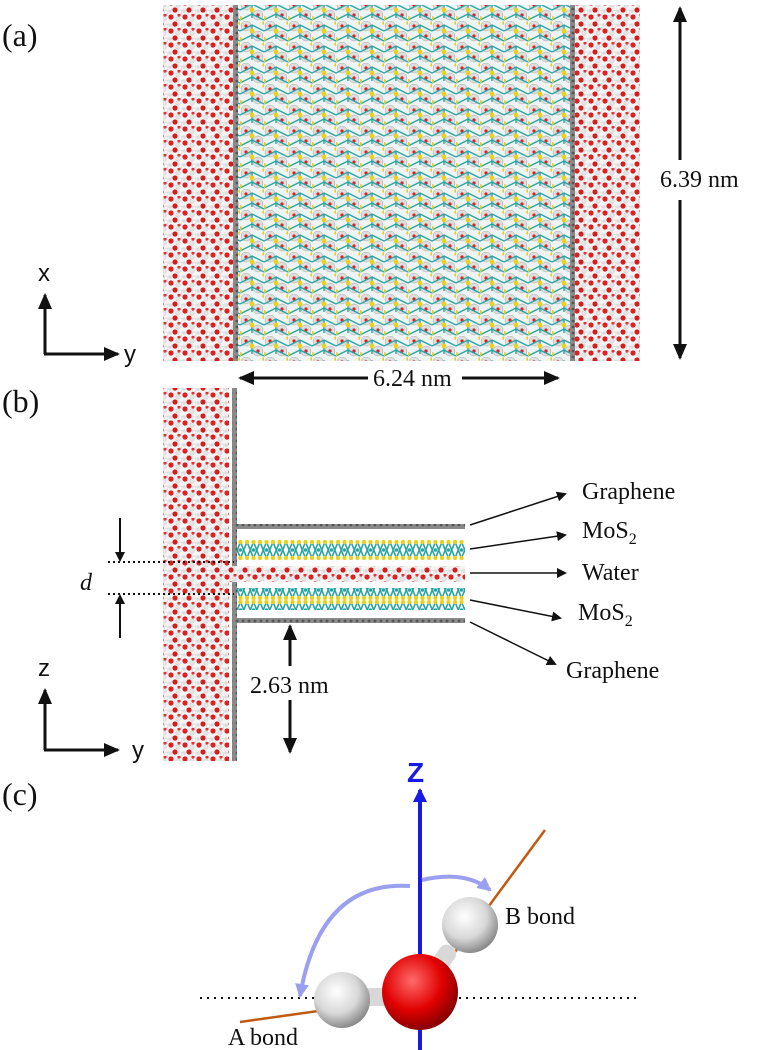 The height and width of the screenshot is (1050, 766). Describe the element at coordinates (44, 668) in the screenshot. I see `axis-z-label: z` at that location.